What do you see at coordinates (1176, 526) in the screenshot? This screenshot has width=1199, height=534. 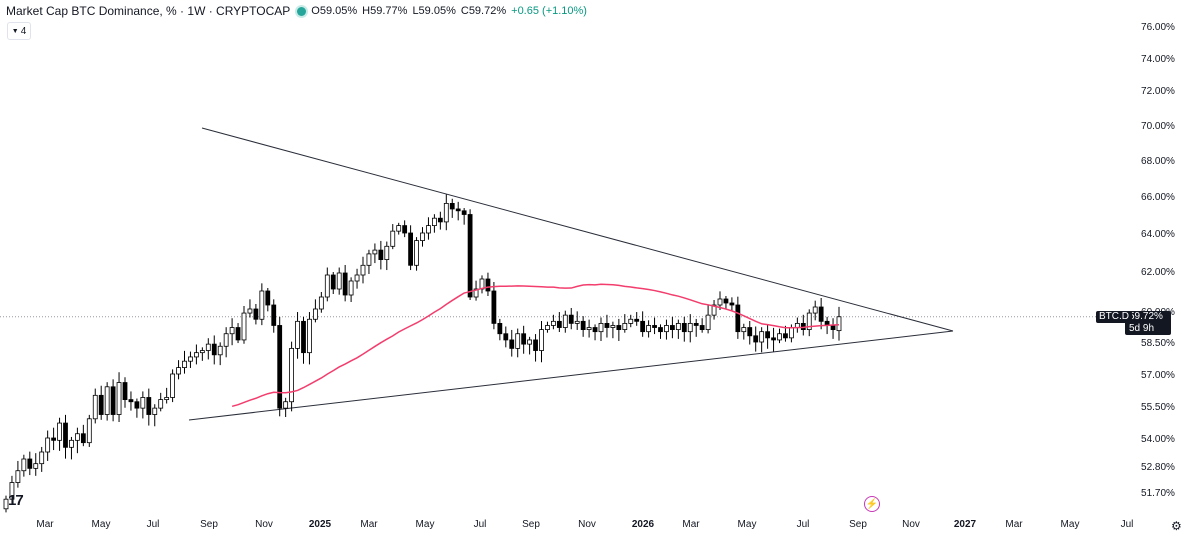 I see `gear-icon: ⚙` at bounding box center [1176, 526].